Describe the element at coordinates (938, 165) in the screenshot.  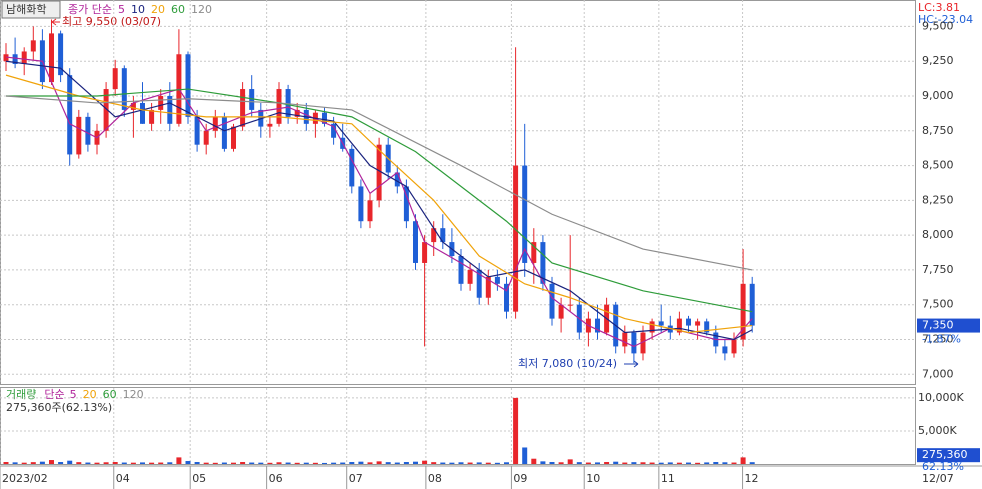
I see `y-tick-label: 8,500` at that location.